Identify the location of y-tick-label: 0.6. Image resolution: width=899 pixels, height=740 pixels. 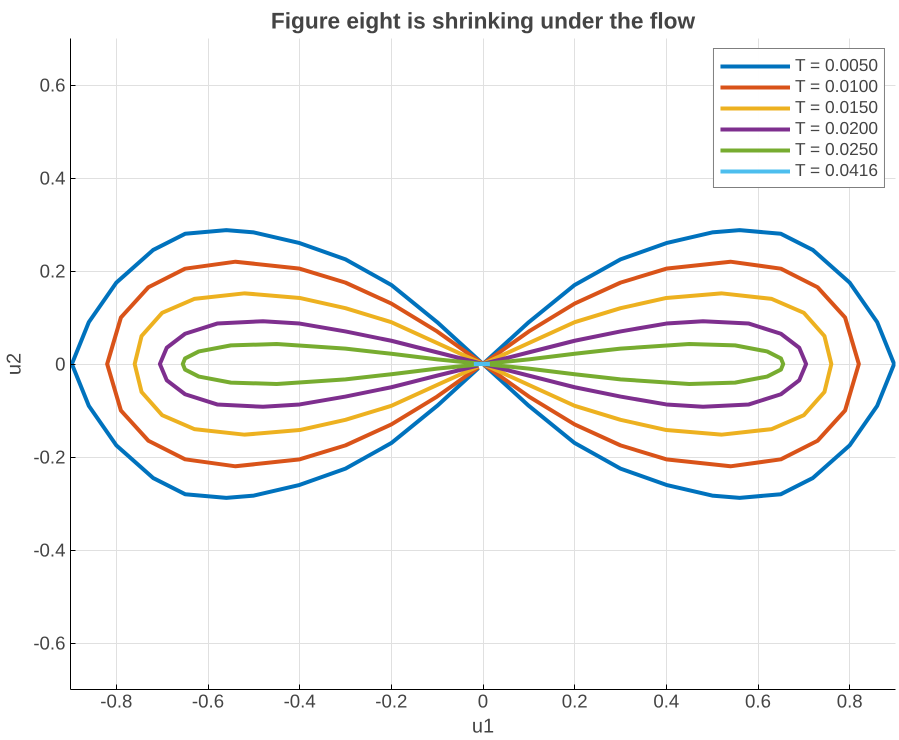
(53, 85).